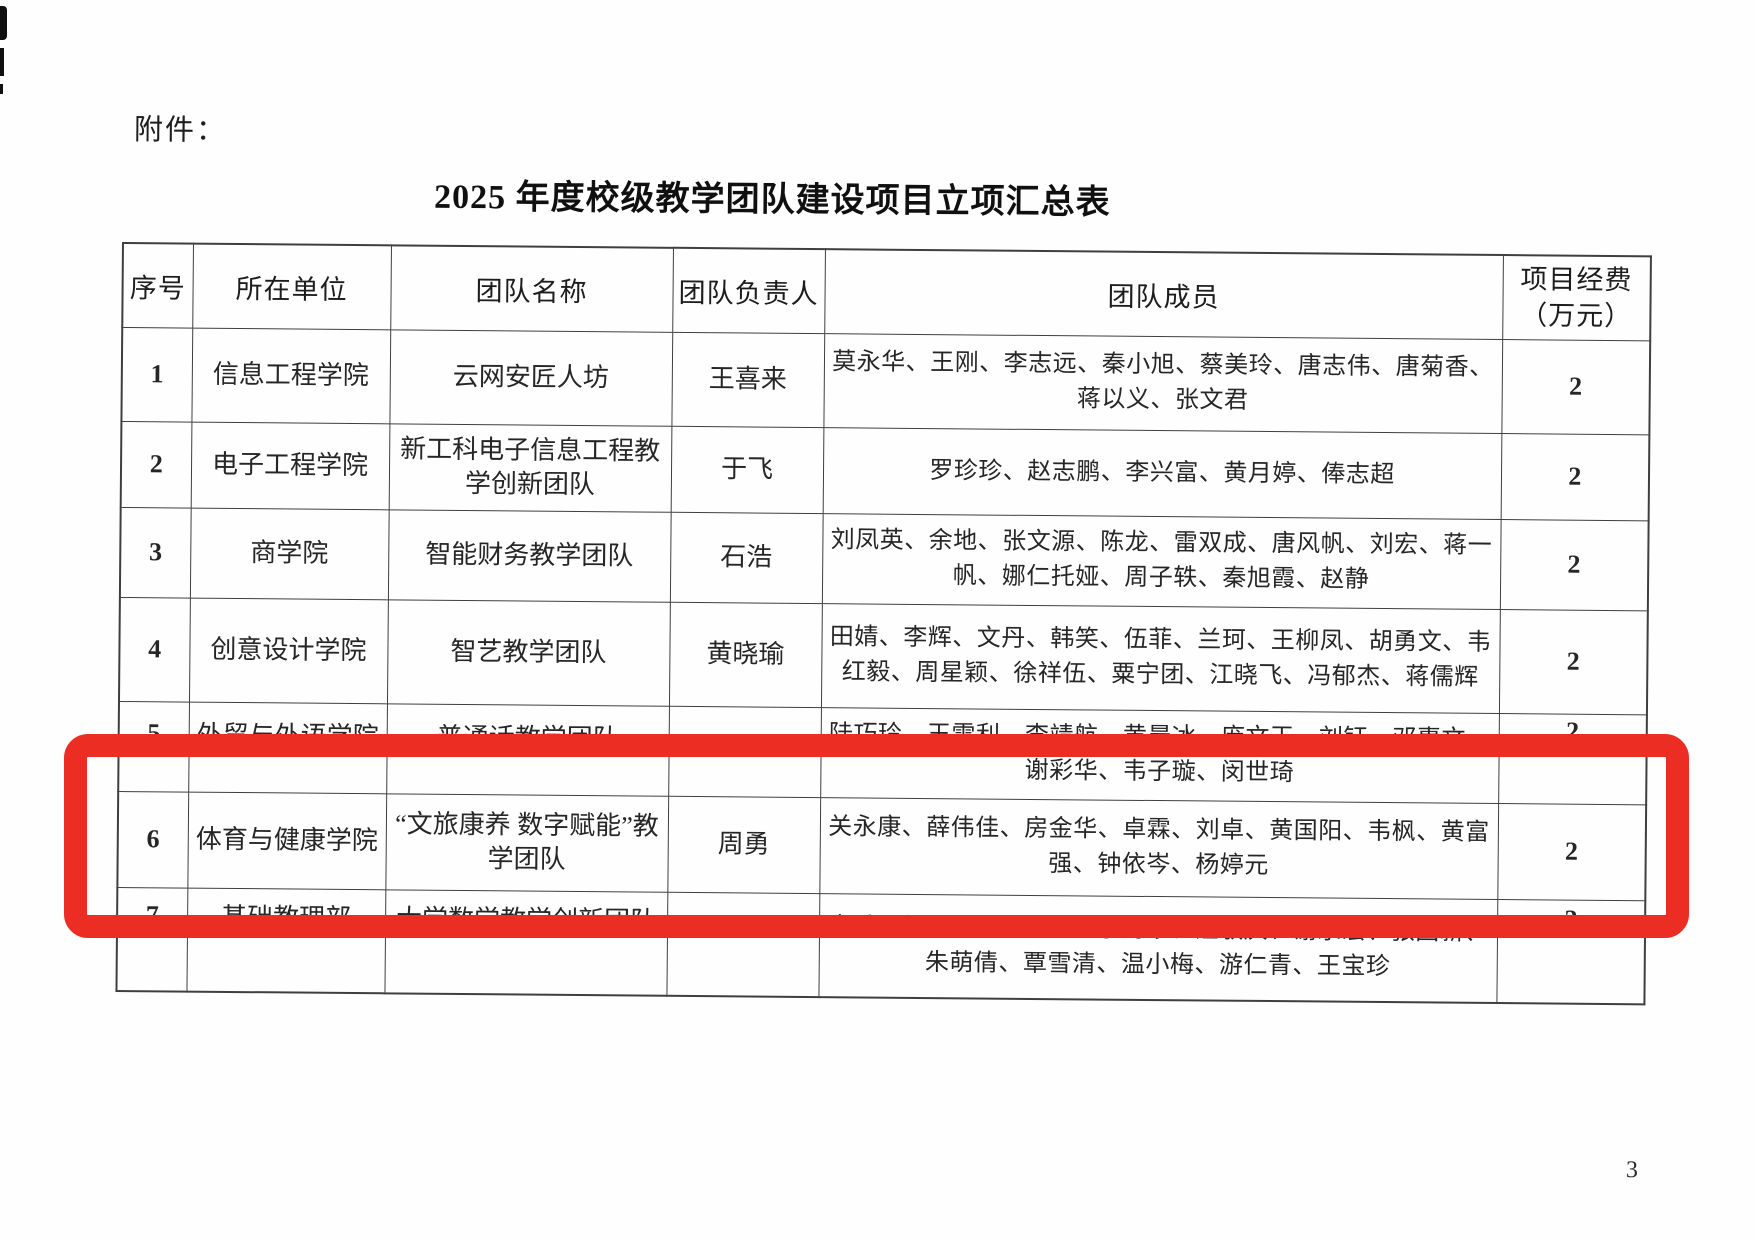 The height and width of the screenshot is (1255, 1755). What do you see at coordinates (1574, 564) in the screenshot?
I see `row3-funding: 2` at bounding box center [1574, 564].